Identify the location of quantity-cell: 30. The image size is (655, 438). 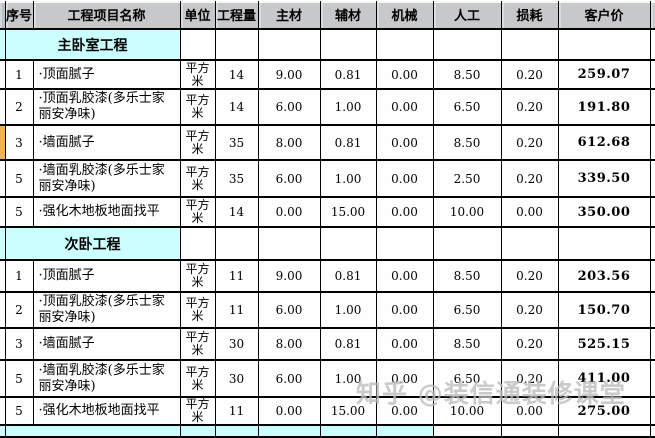
(236, 378).